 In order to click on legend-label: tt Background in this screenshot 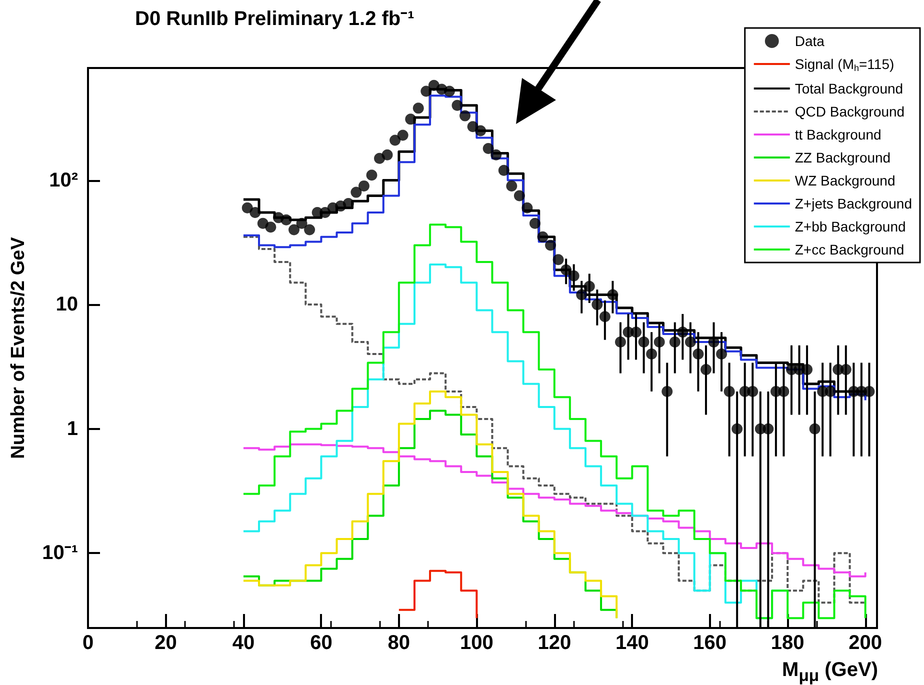, I will do `click(838, 134)`.